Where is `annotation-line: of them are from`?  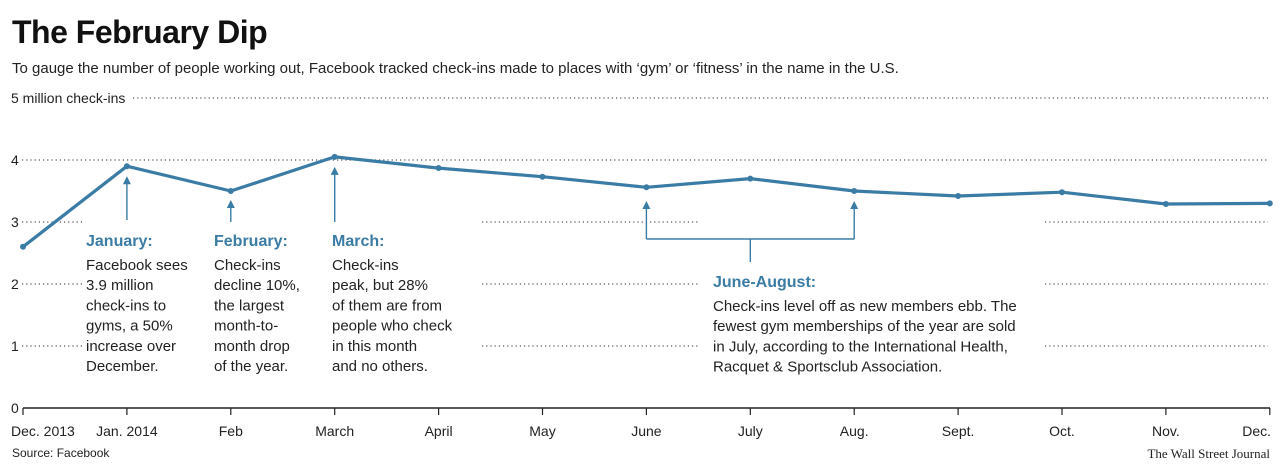
annotation-line: of them are from is located at coordinates (387, 305).